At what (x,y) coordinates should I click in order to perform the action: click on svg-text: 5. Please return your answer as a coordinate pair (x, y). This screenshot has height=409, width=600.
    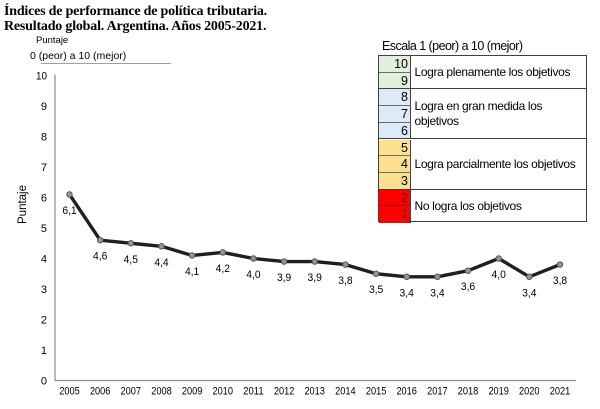
    Looking at the image, I should click on (44, 229).